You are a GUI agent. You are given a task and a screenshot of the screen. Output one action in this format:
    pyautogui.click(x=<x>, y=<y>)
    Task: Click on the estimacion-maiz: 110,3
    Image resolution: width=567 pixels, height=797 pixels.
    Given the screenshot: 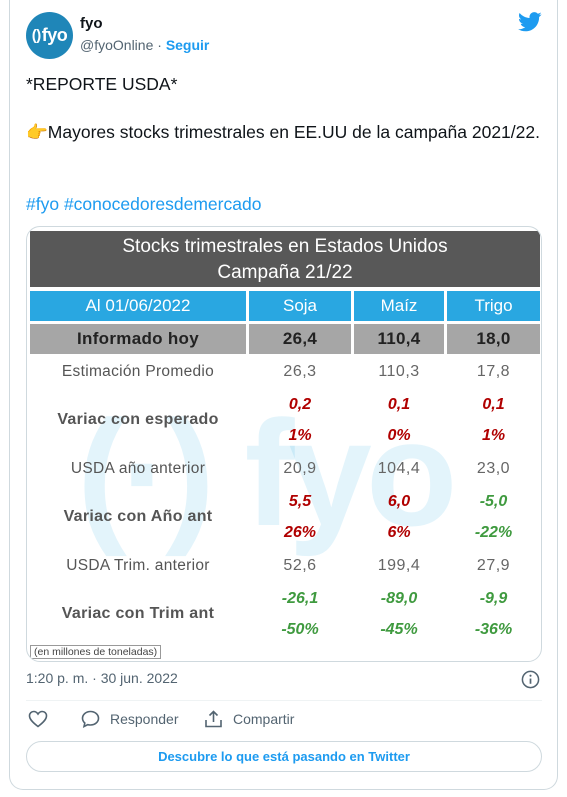 What is the action you would take?
    pyautogui.click(x=399, y=371)
    